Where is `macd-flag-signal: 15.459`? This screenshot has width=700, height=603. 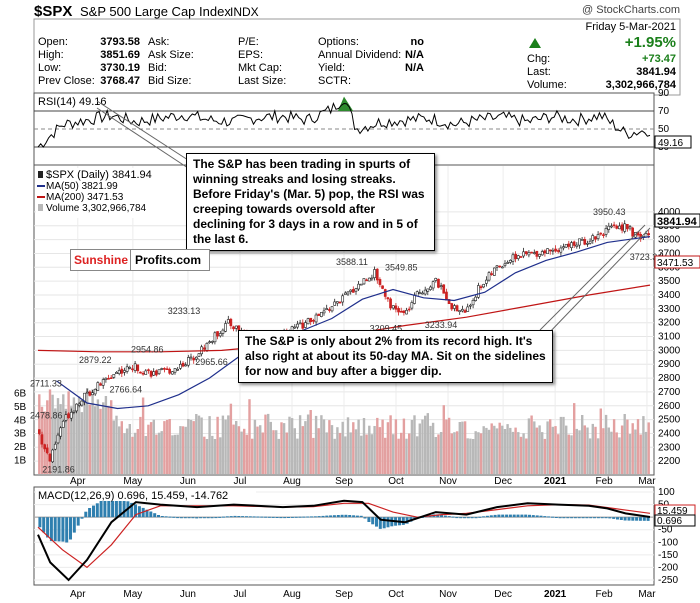 macd-flag-signal: 15.459 is located at coordinates (672, 511).